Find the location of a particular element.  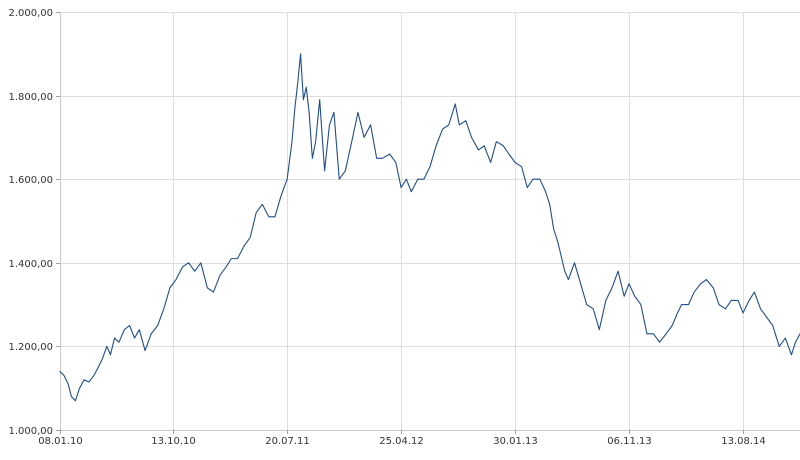

x-tick-label: 20.07.11 is located at coordinates (287, 441).